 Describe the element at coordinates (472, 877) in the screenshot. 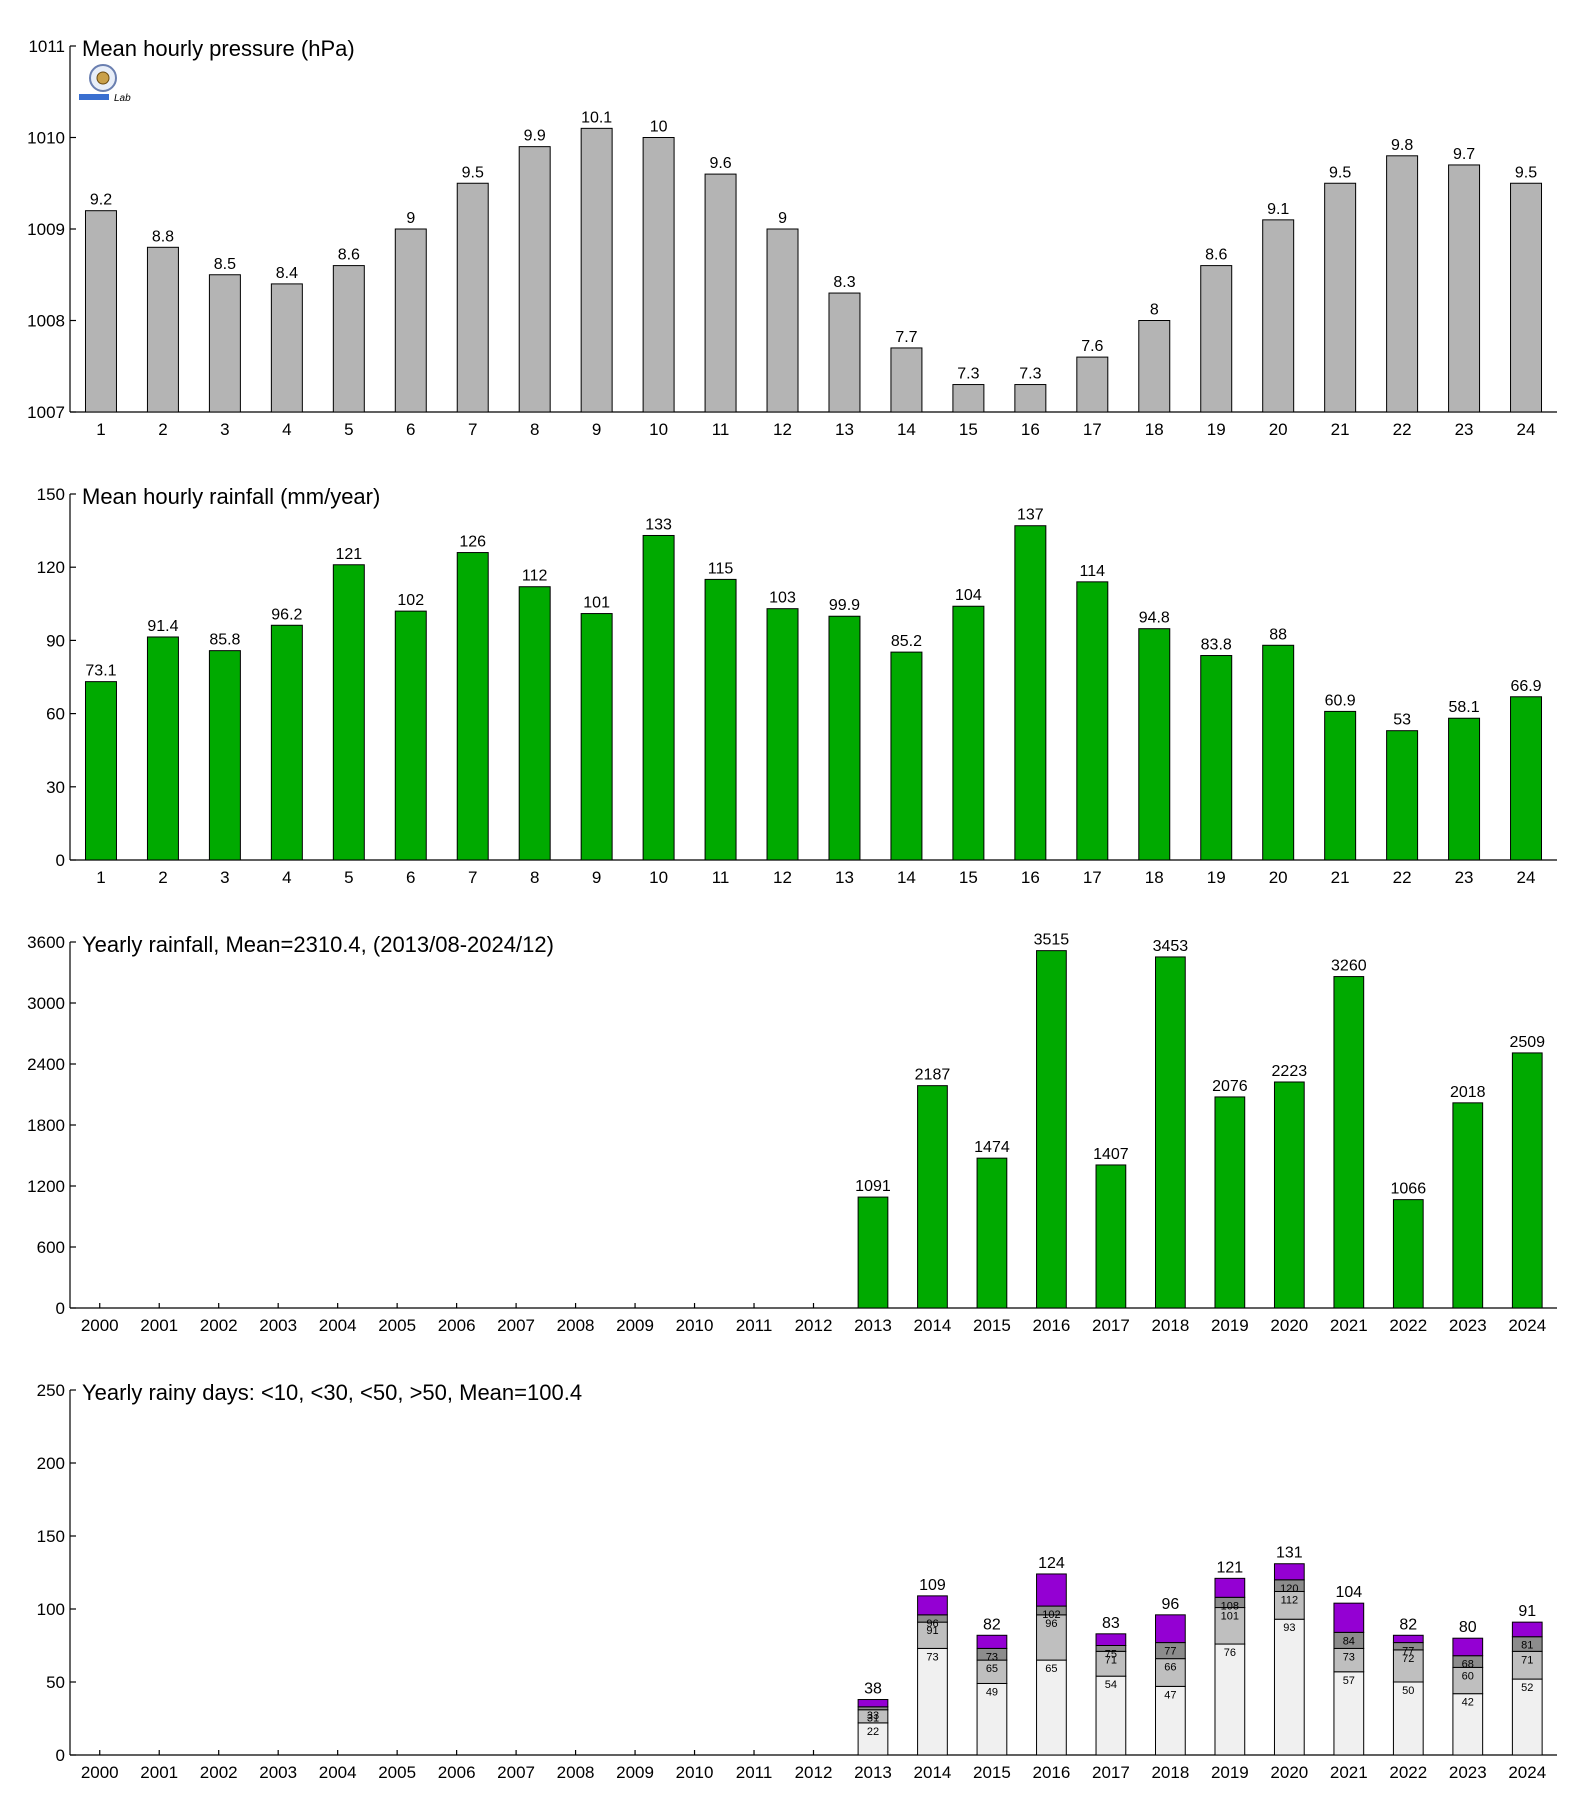

I see `x-tick-label: 7` at that location.